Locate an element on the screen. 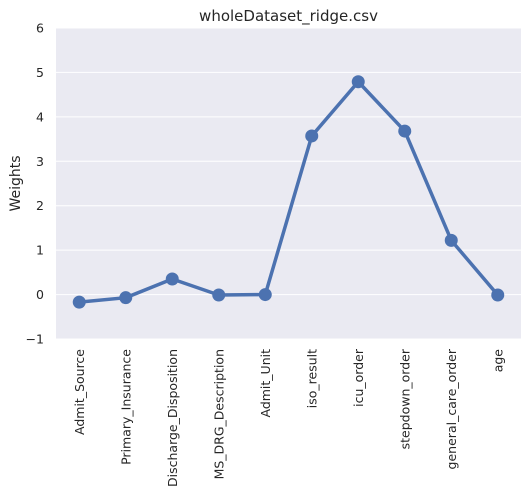  chart-title: wholeDataset_ridge.csv is located at coordinates (288, 16).